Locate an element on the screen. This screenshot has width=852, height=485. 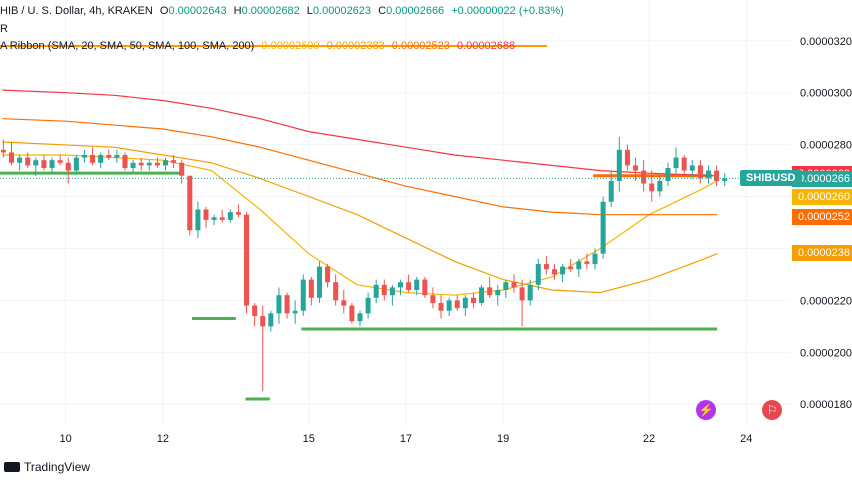
price-tick-label: 0.0000220 is located at coordinates (826, 301).